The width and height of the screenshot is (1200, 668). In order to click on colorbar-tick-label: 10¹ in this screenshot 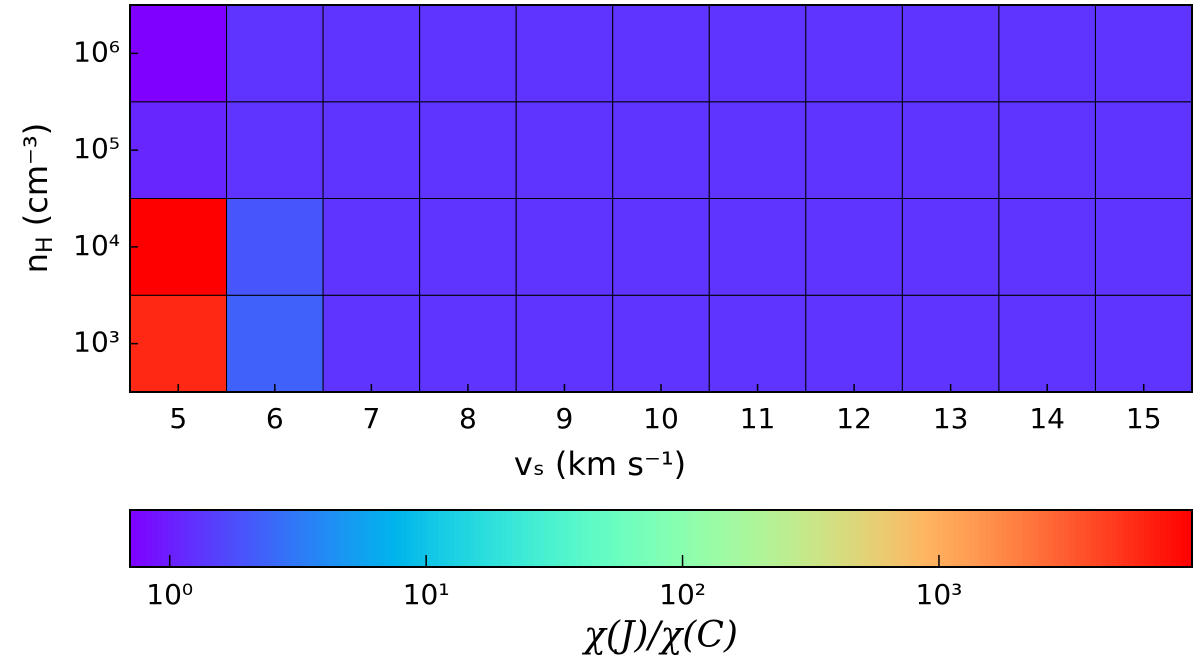, I will do `click(426, 594)`.